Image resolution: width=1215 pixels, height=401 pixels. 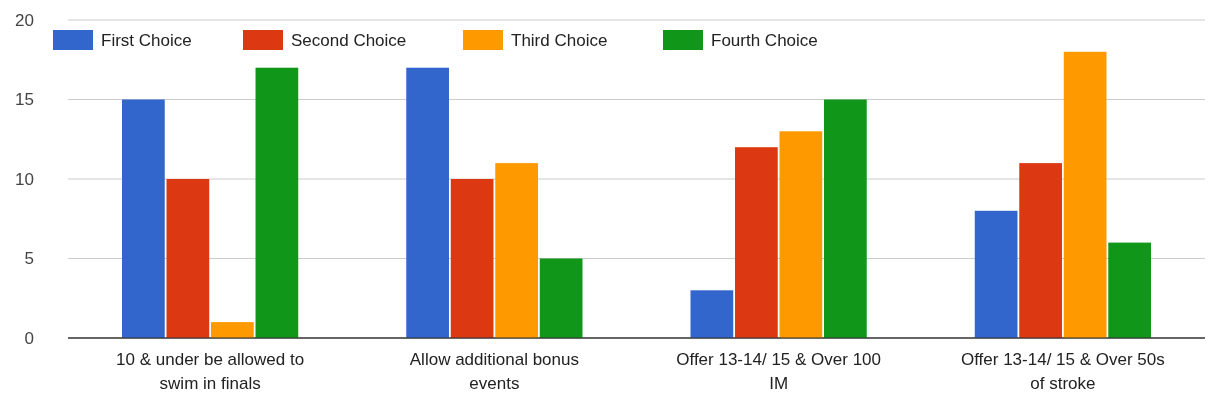 I want to click on y-tick-label: 15, so click(x=24, y=100).